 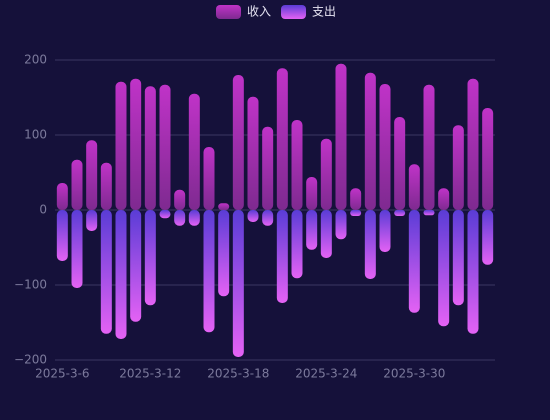 I want to click on legend-label: 收入, so click(x=259, y=12).